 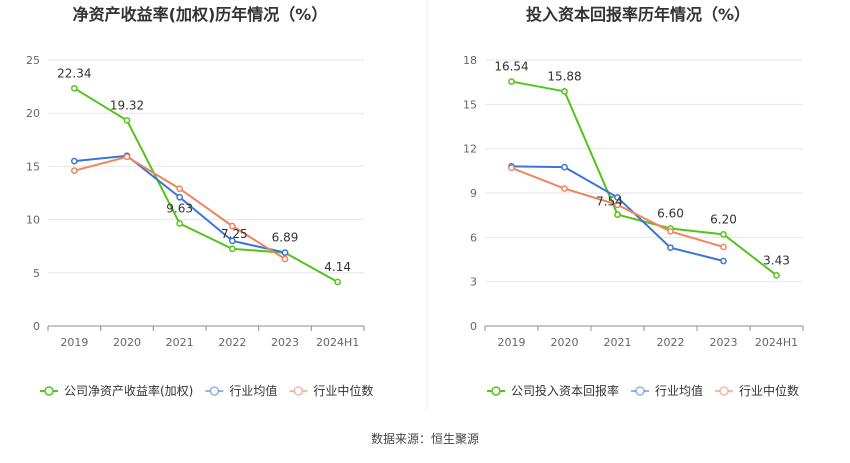 What do you see at coordinates (638, 14) in the screenshot?
I see `chart-title: 投入资本回报率历年情况（%）` at bounding box center [638, 14].